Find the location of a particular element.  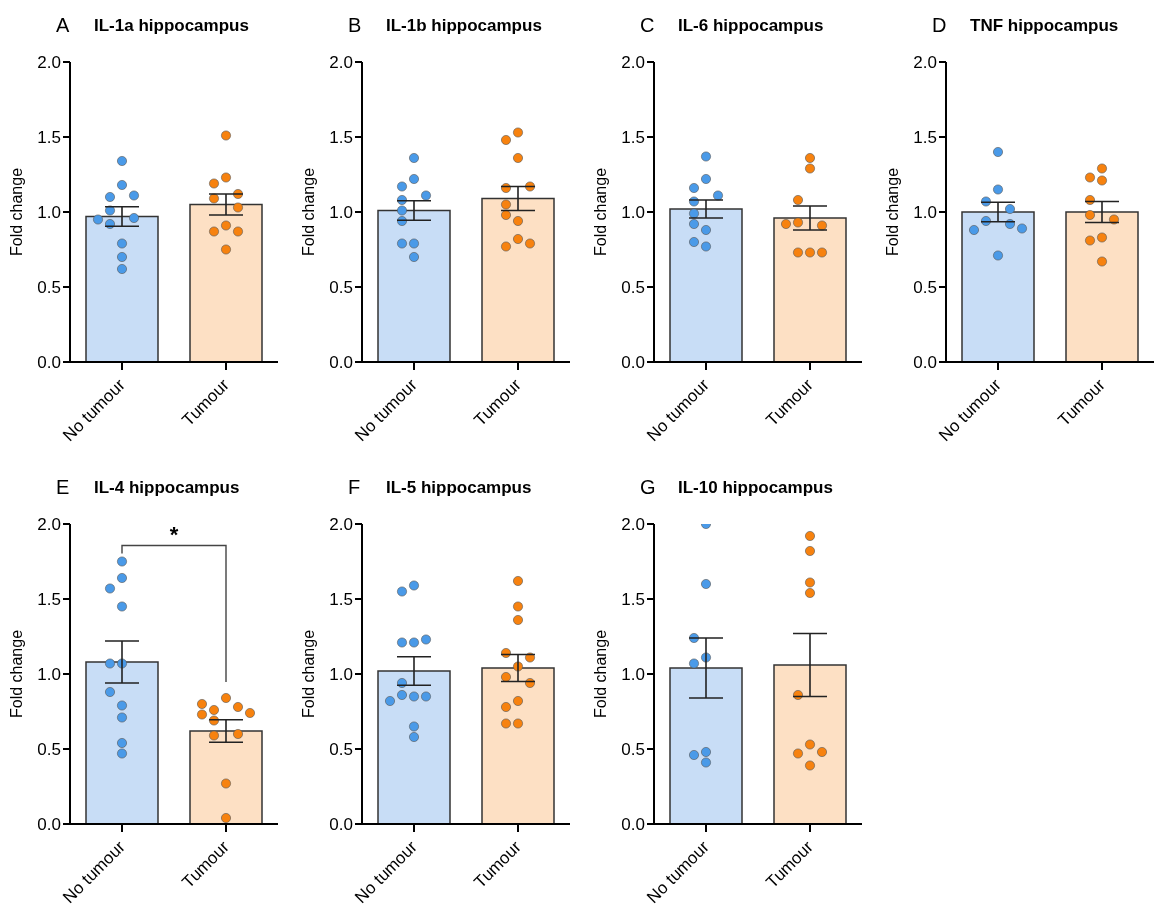

chart-title: TNF hippocampus is located at coordinates (1044, 26).